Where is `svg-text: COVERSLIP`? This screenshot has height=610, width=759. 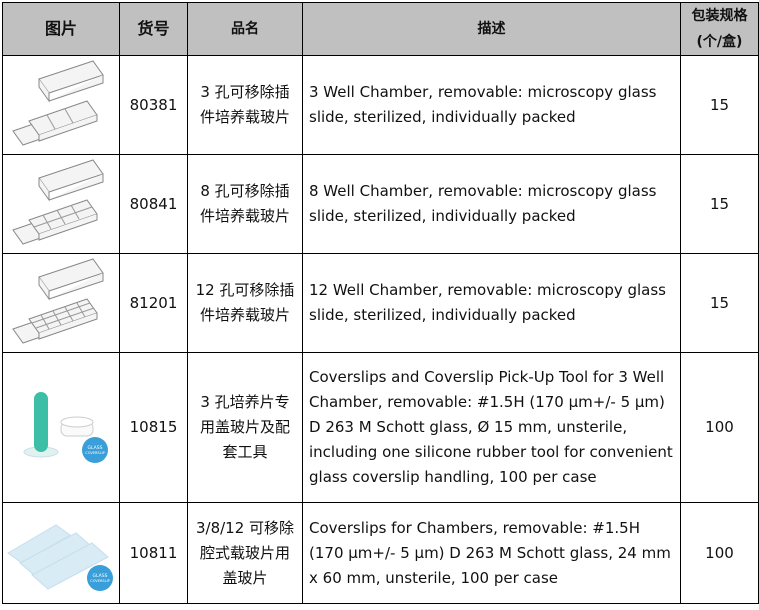 svg-text: COVERSLIP is located at coordinates (100, 581).